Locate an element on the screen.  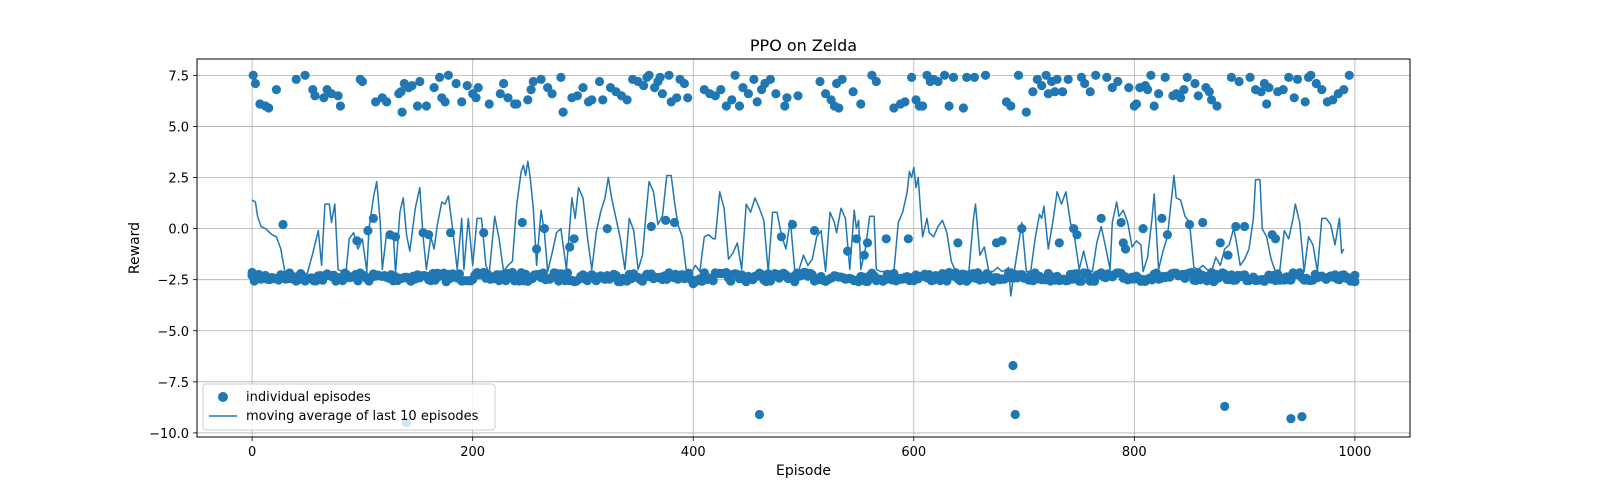
x-tick-label: 600 is located at coordinates (913, 452).